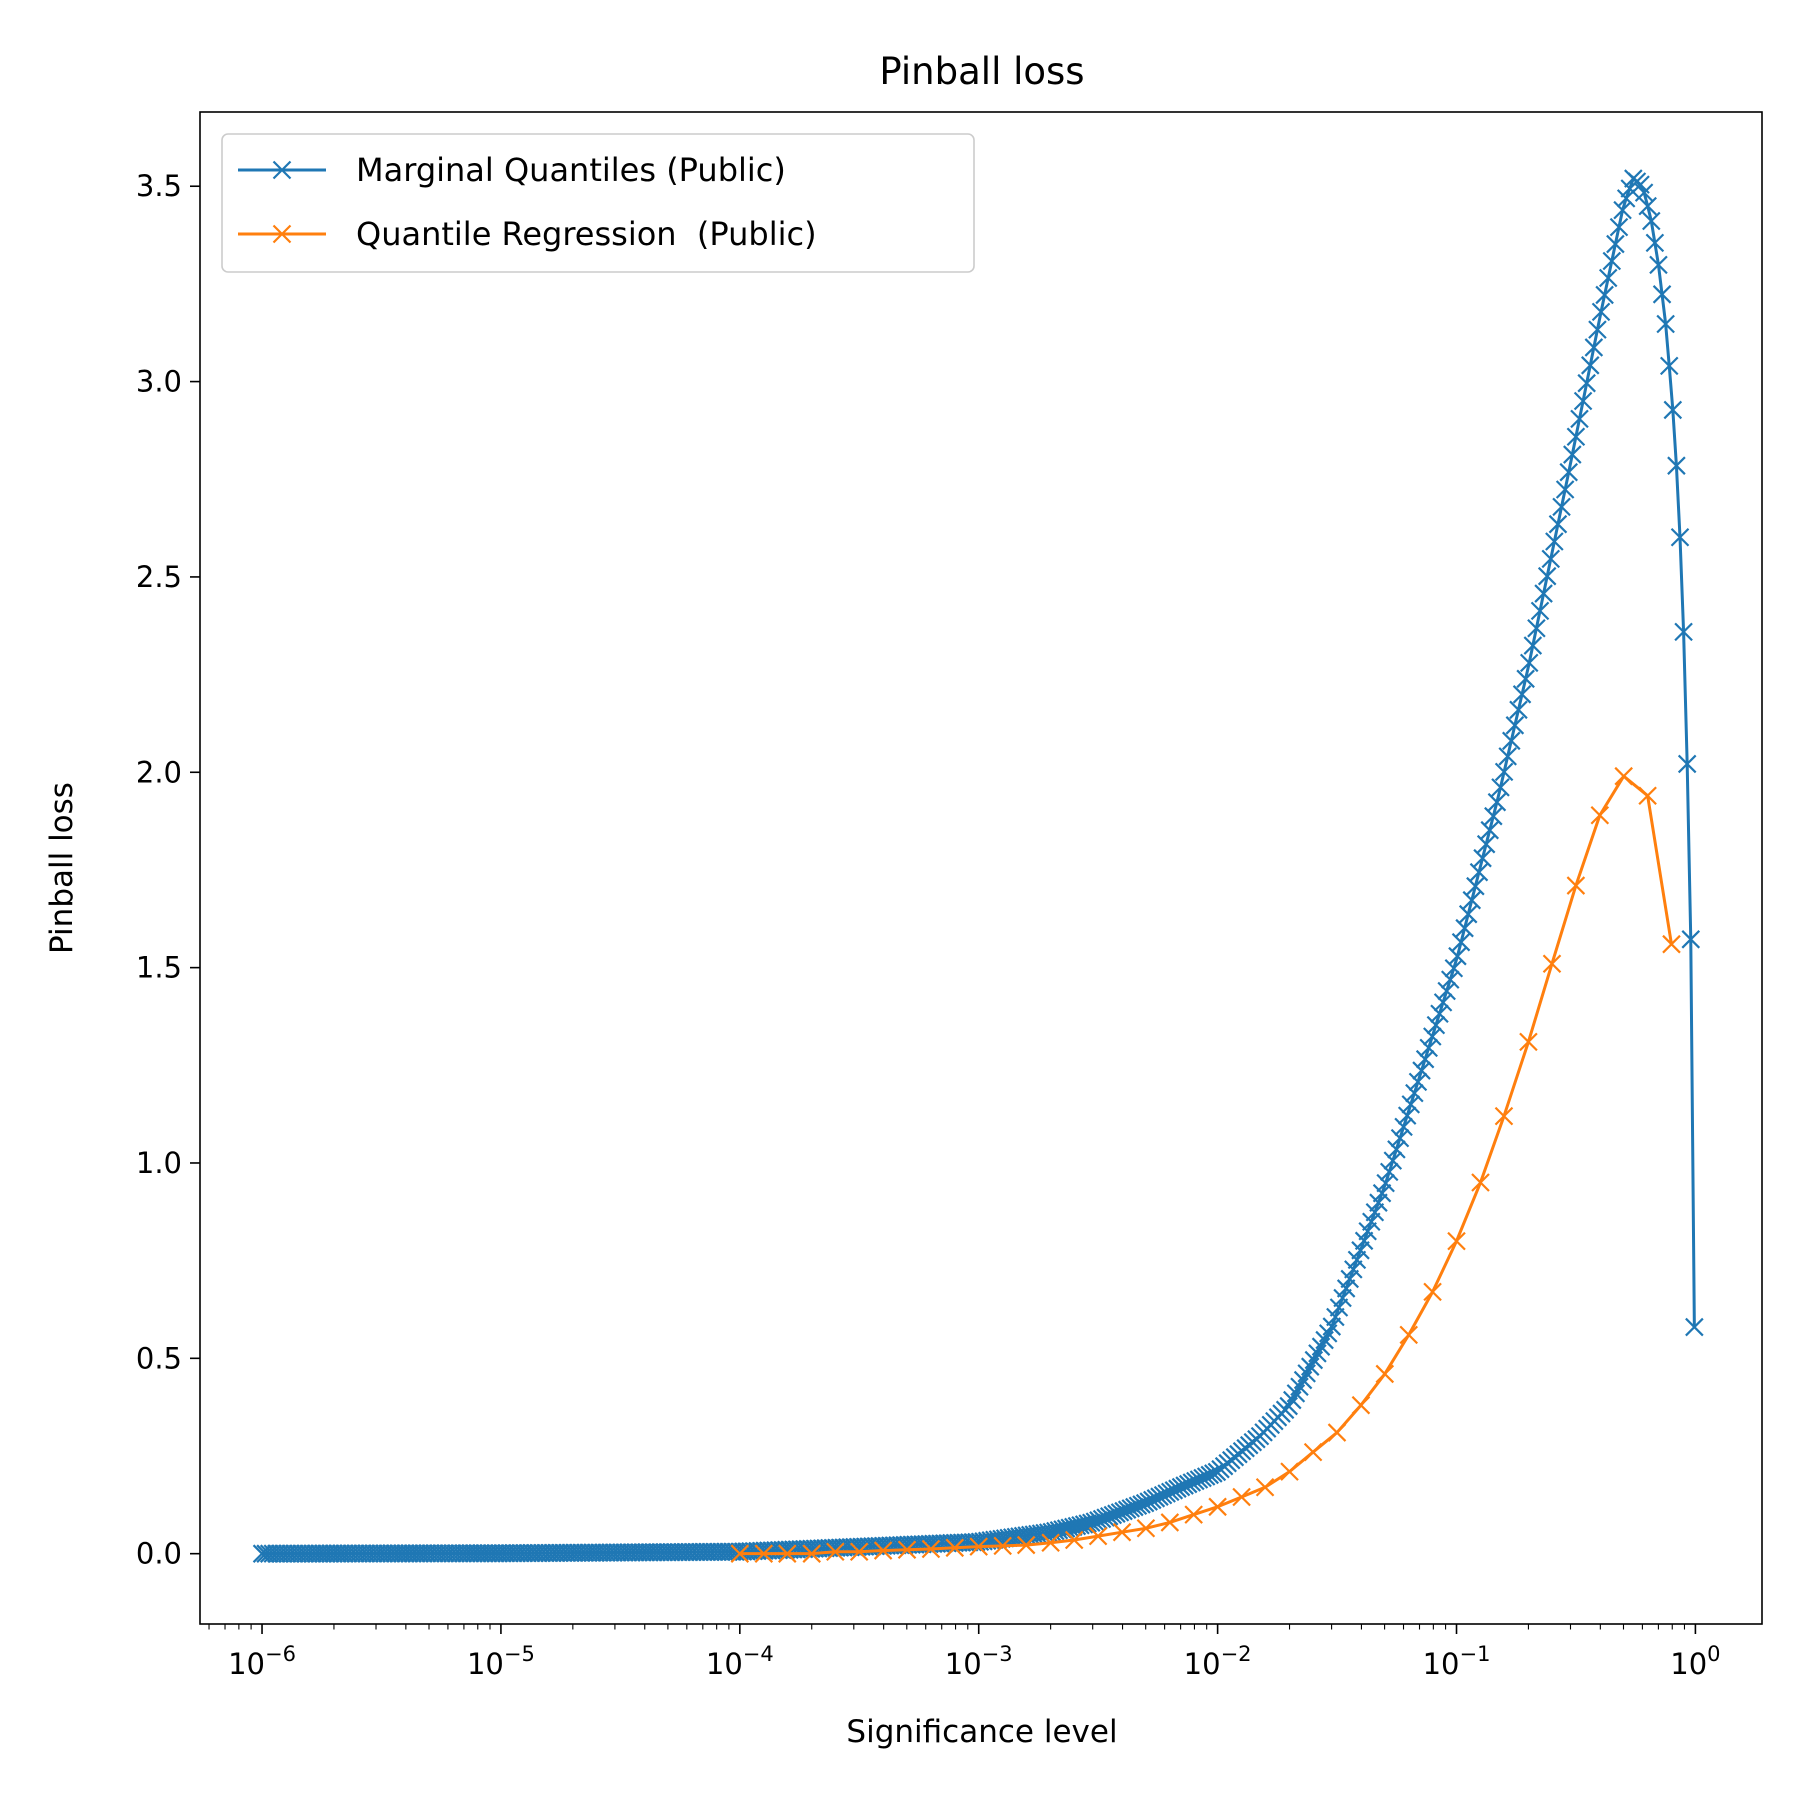  Describe the element at coordinates (501, 1661) in the screenshot. I see `x-tick-label: 10⁻⁵` at that location.